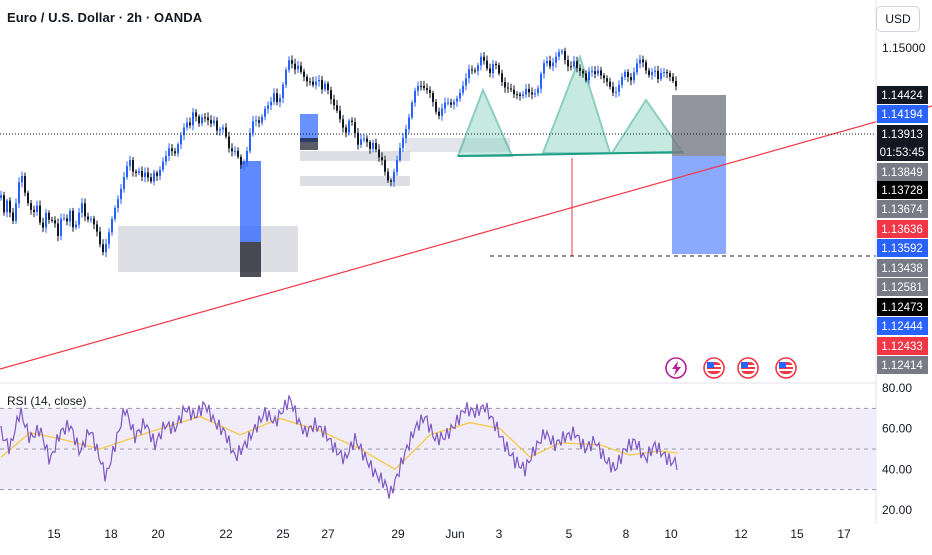 Image resolution: width=932 pixels, height=555 pixels. What do you see at coordinates (898, 19) in the screenshot?
I see `currency-button: USD` at bounding box center [898, 19].